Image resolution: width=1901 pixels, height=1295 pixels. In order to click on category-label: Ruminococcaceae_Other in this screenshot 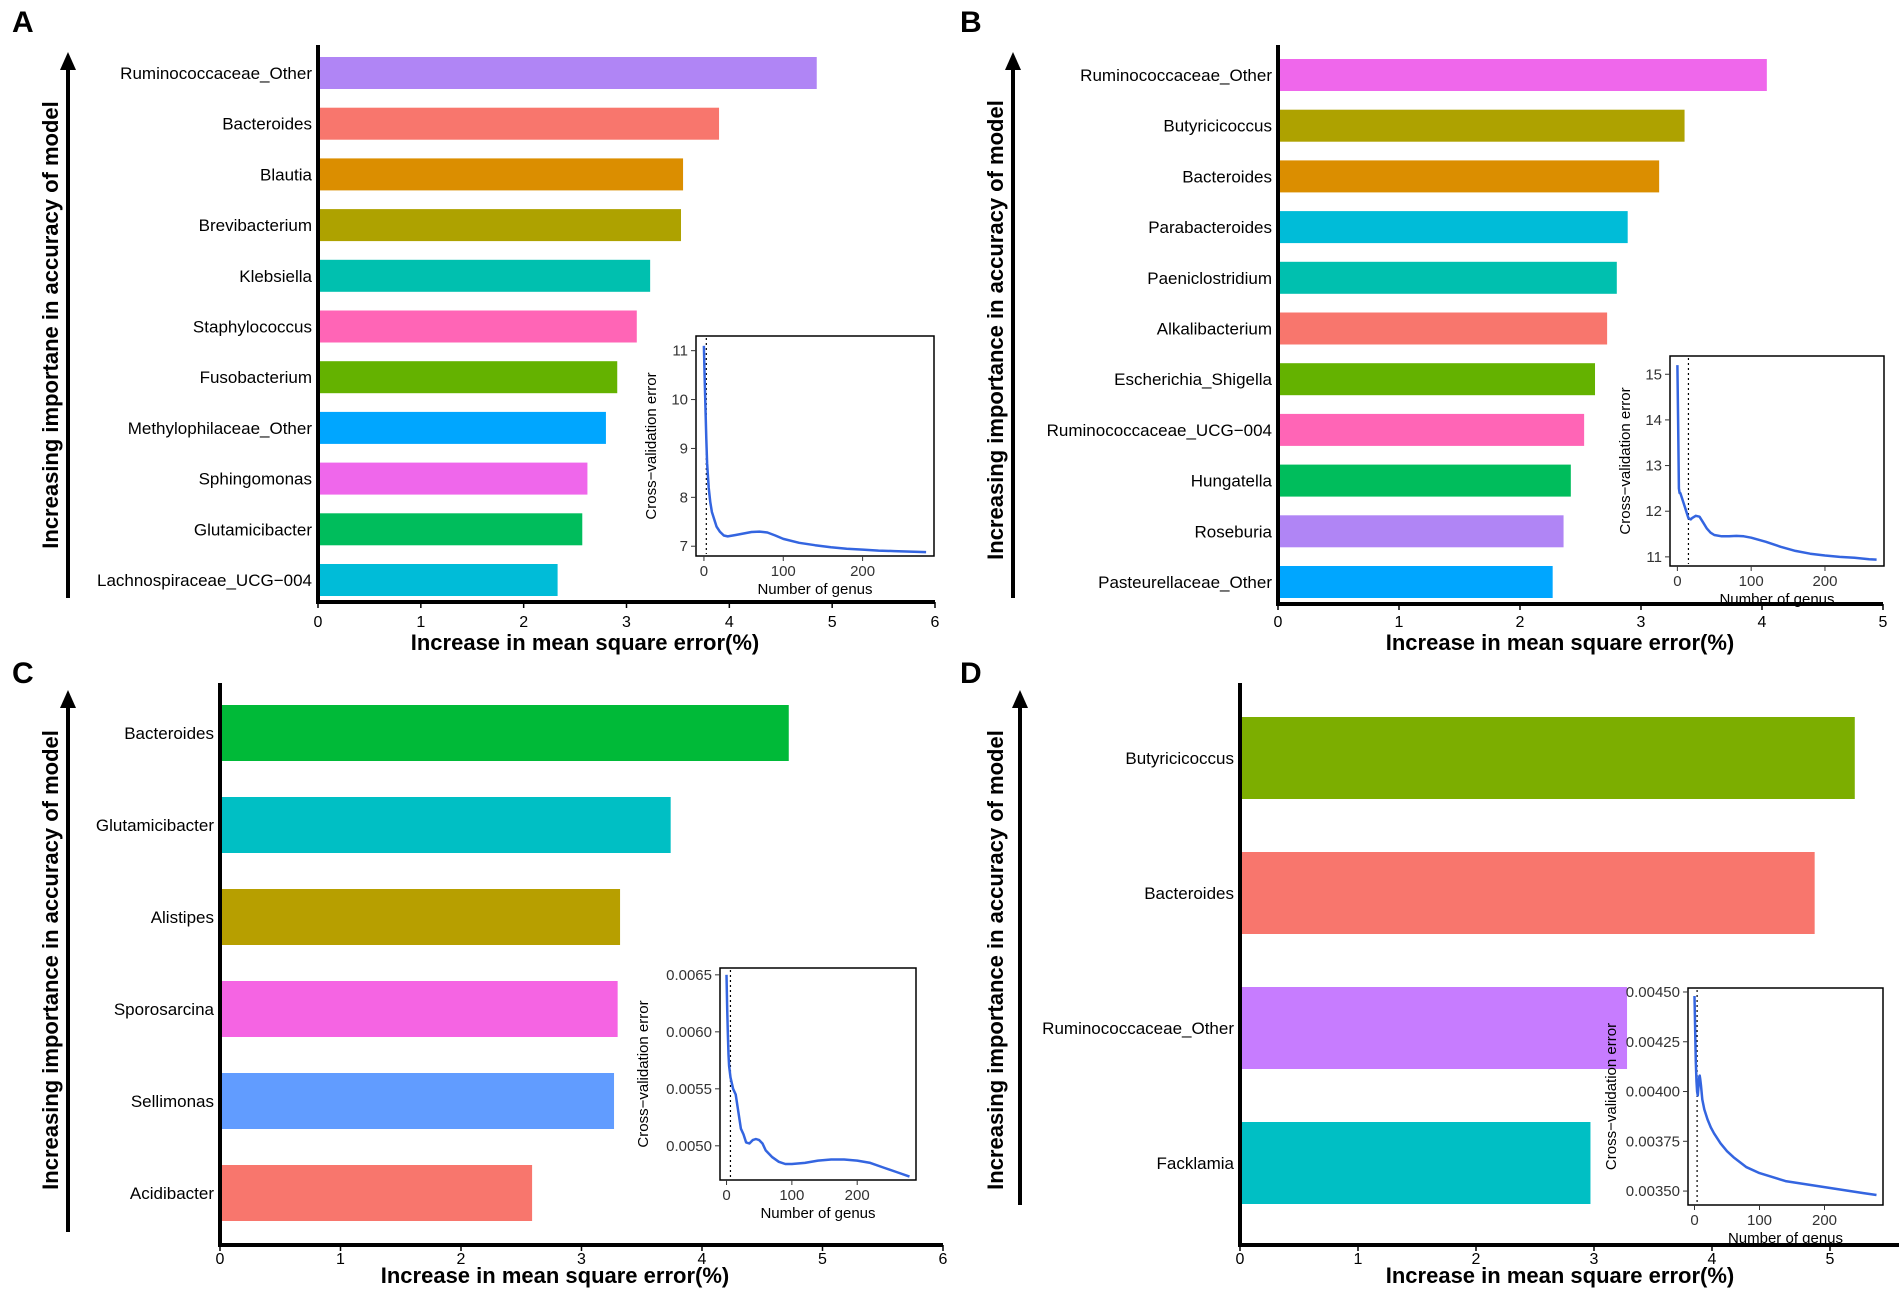, I will do `click(1176, 75)`.